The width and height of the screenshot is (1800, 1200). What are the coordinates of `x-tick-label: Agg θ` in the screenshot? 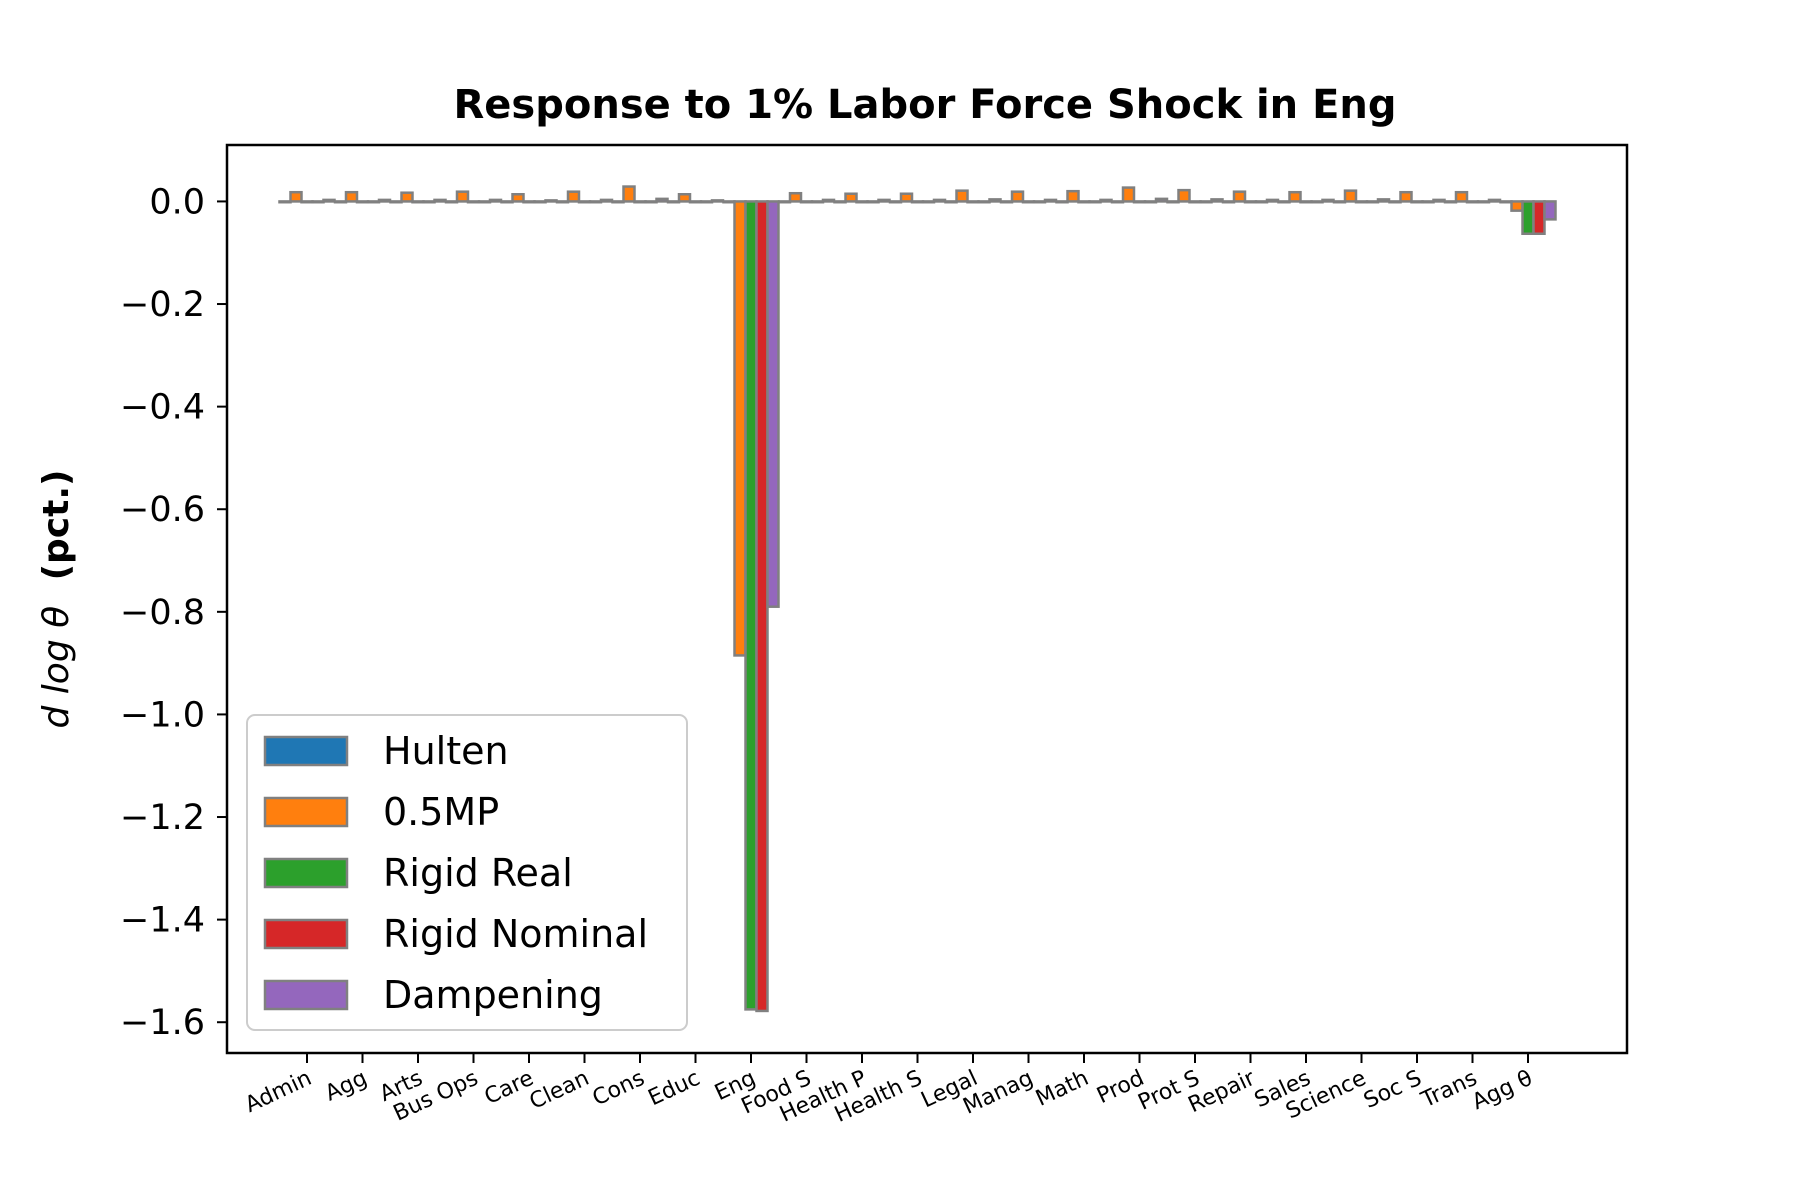 It's located at (1502, 1090).